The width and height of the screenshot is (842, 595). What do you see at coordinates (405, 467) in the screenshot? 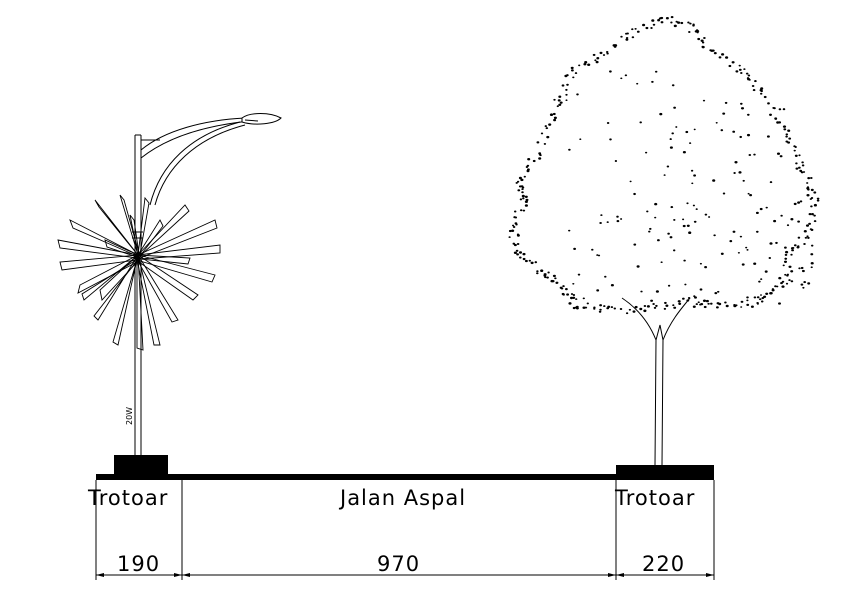
I see `road-section` at bounding box center [405, 467].